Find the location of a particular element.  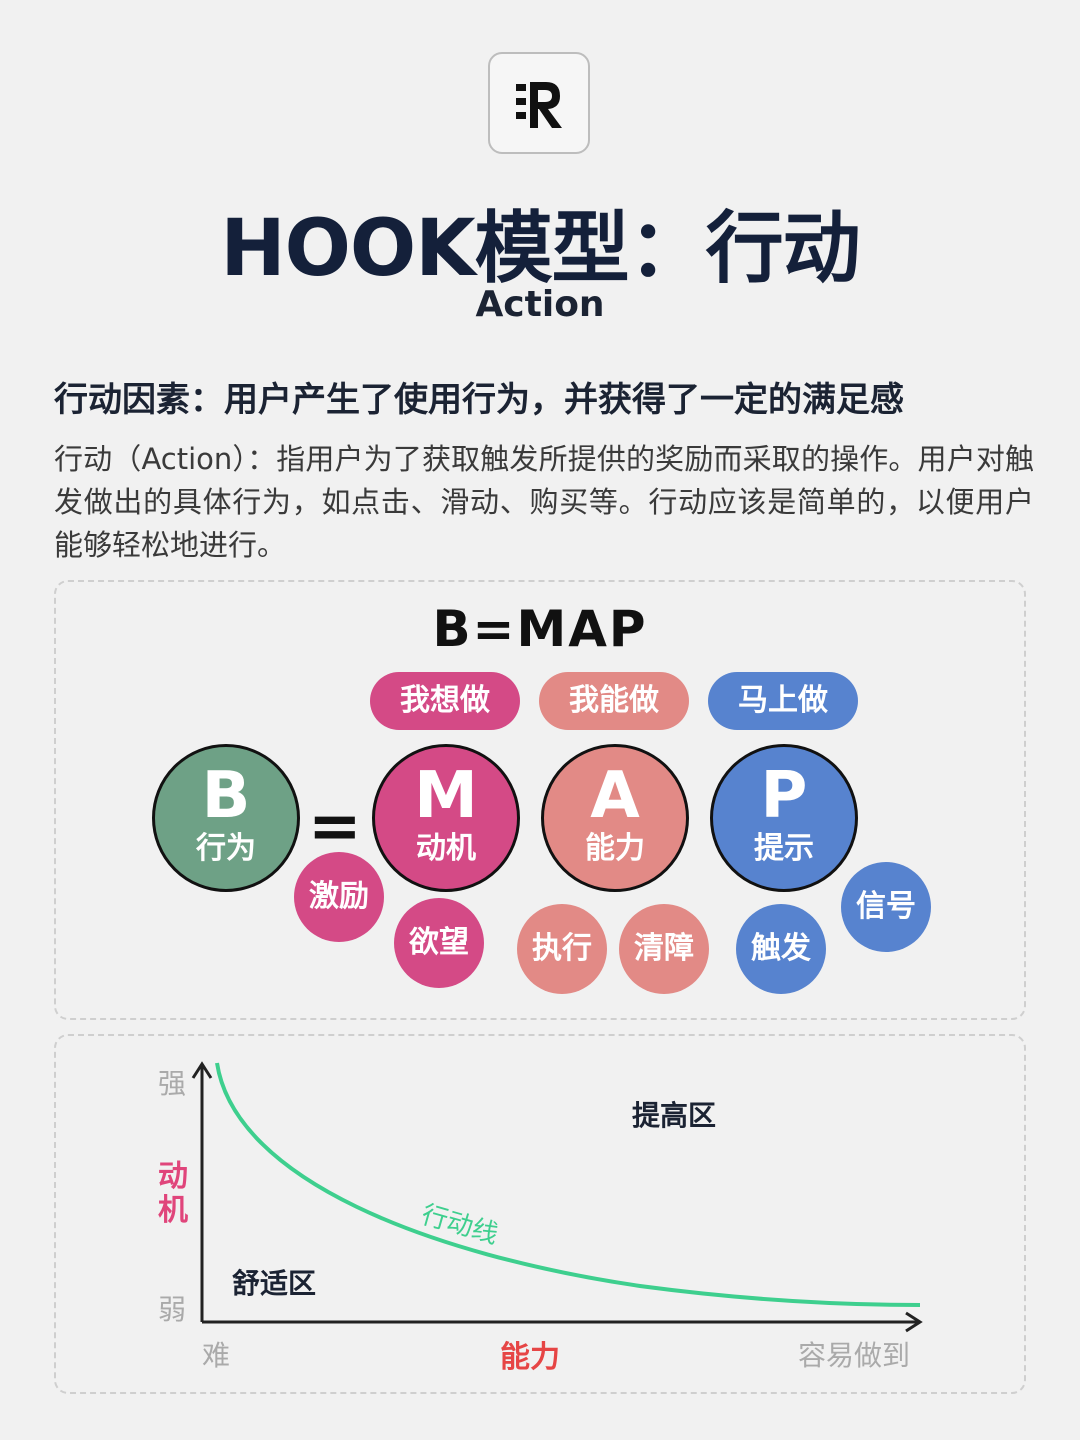

circle-prompt-label: 提示 is located at coordinates (784, 848).